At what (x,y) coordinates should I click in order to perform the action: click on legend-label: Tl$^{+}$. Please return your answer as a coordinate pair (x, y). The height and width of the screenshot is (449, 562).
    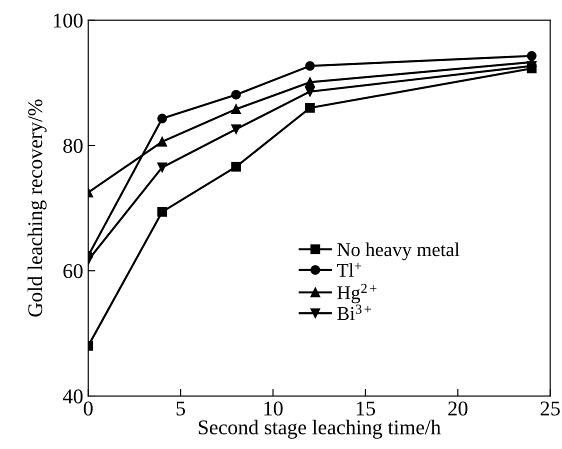
    Looking at the image, I should click on (349, 269).